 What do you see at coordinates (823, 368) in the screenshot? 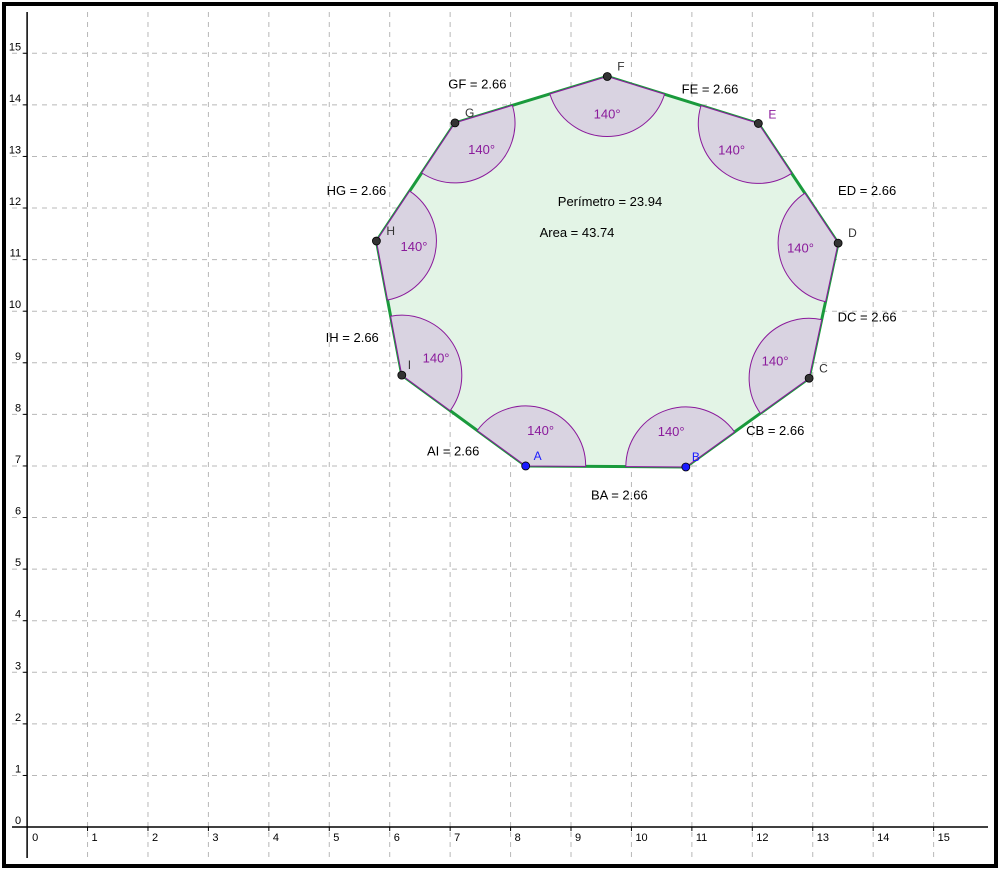
I see `vertex-label-C: C` at bounding box center [823, 368].